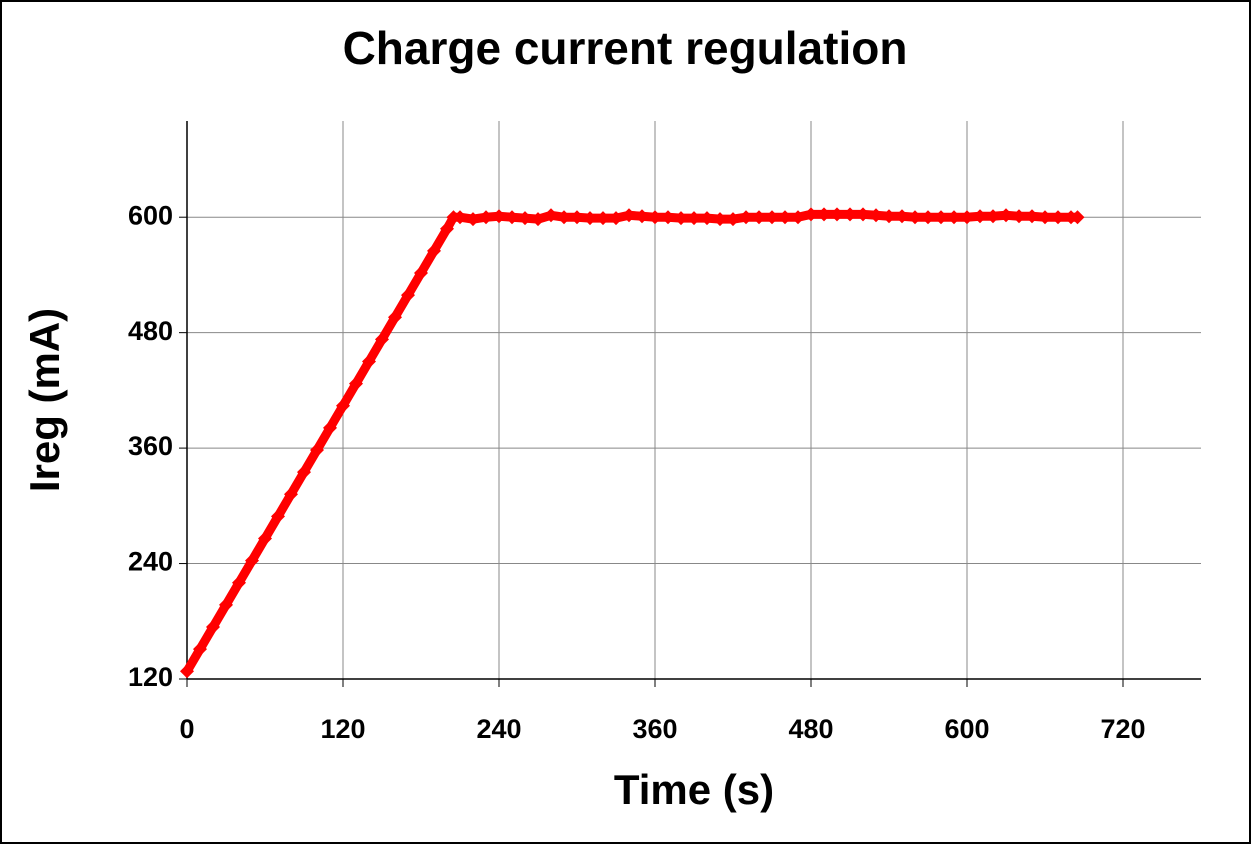 The height and width of the screenshot is (844, 1251). What do you see at coordinates (150, 562) in the screenshot?
I see `y-tick-label: 240` at bounding box center [150, 562].